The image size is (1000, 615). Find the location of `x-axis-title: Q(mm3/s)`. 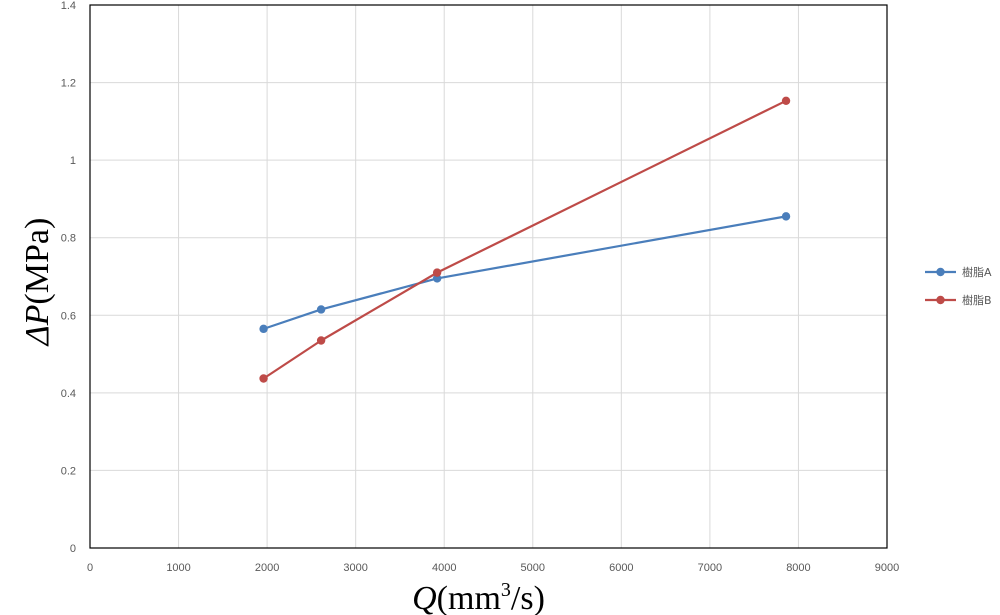

x-axis-title: Q(mm3/s) is located at coordinates (478, 597).